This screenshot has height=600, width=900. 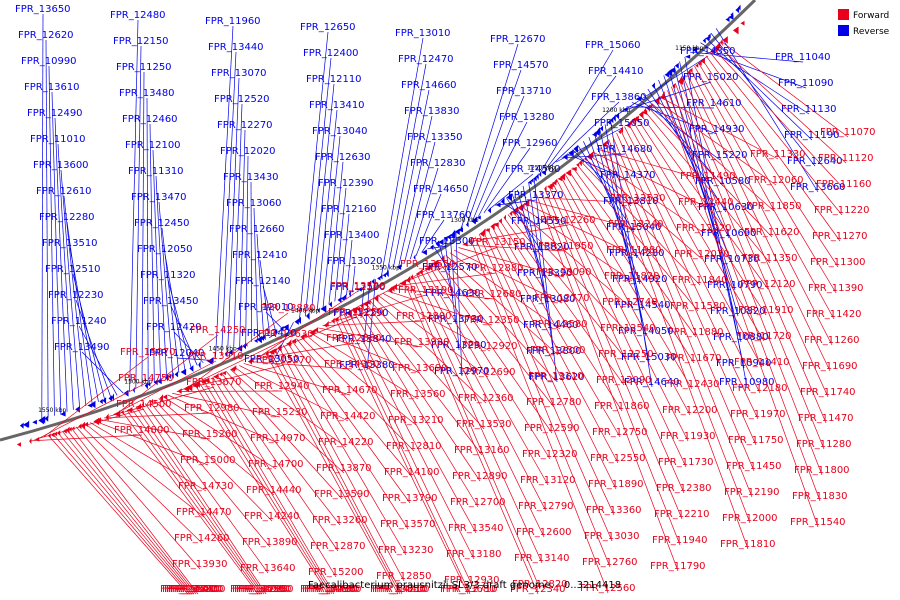 I want to click on kbp-tick-label: 1200 kbp, so click(x=616, y=110).